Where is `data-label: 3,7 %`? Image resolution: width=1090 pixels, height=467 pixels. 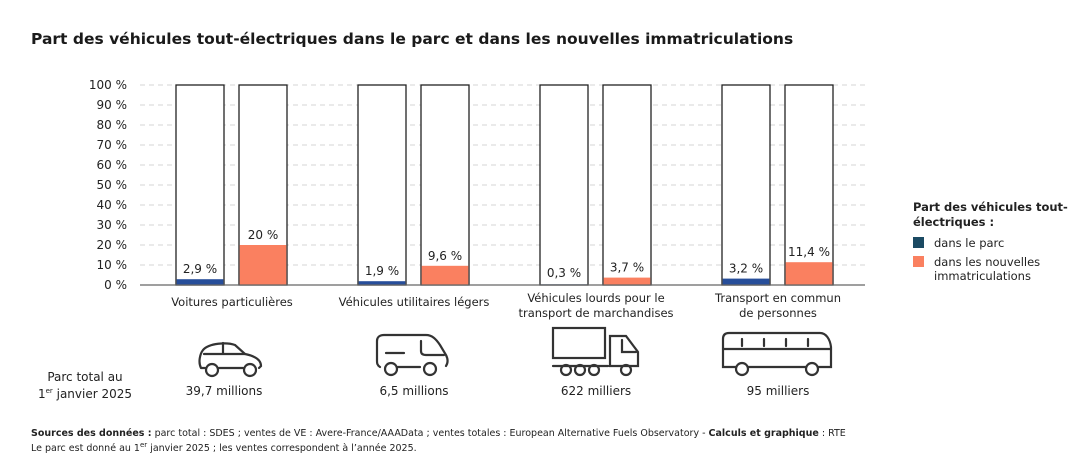 data-label: 3,7 % is located at coordinates (627, 268).